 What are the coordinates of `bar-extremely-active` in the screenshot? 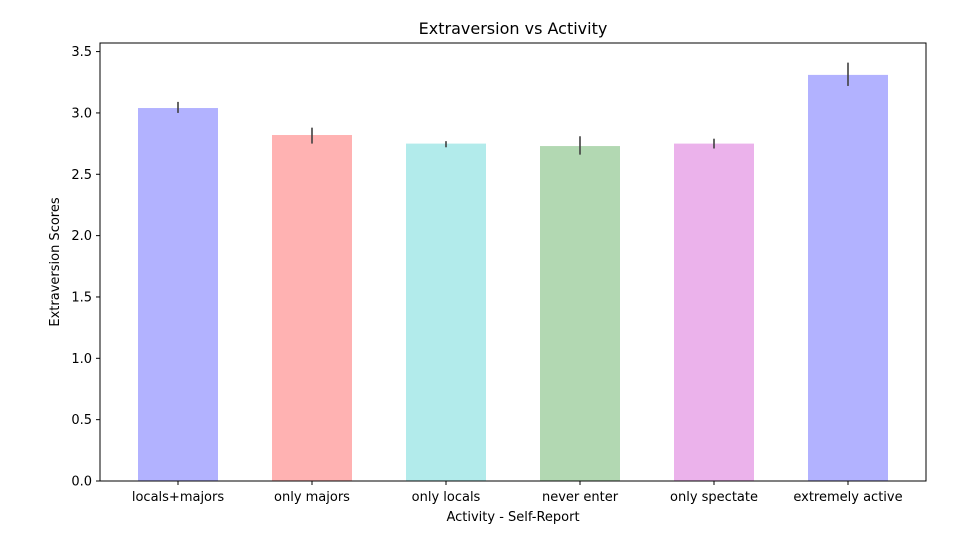 It's located at (848, 277).